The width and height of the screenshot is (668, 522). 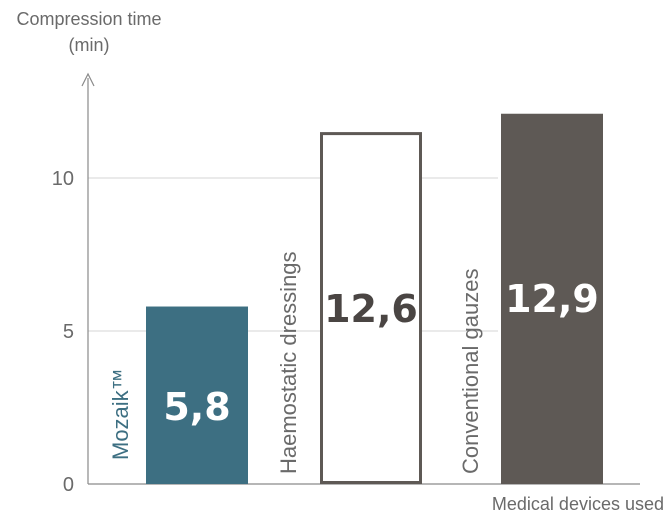 I want to click on category-label: Mozaik™, so click(x=120, y=414).